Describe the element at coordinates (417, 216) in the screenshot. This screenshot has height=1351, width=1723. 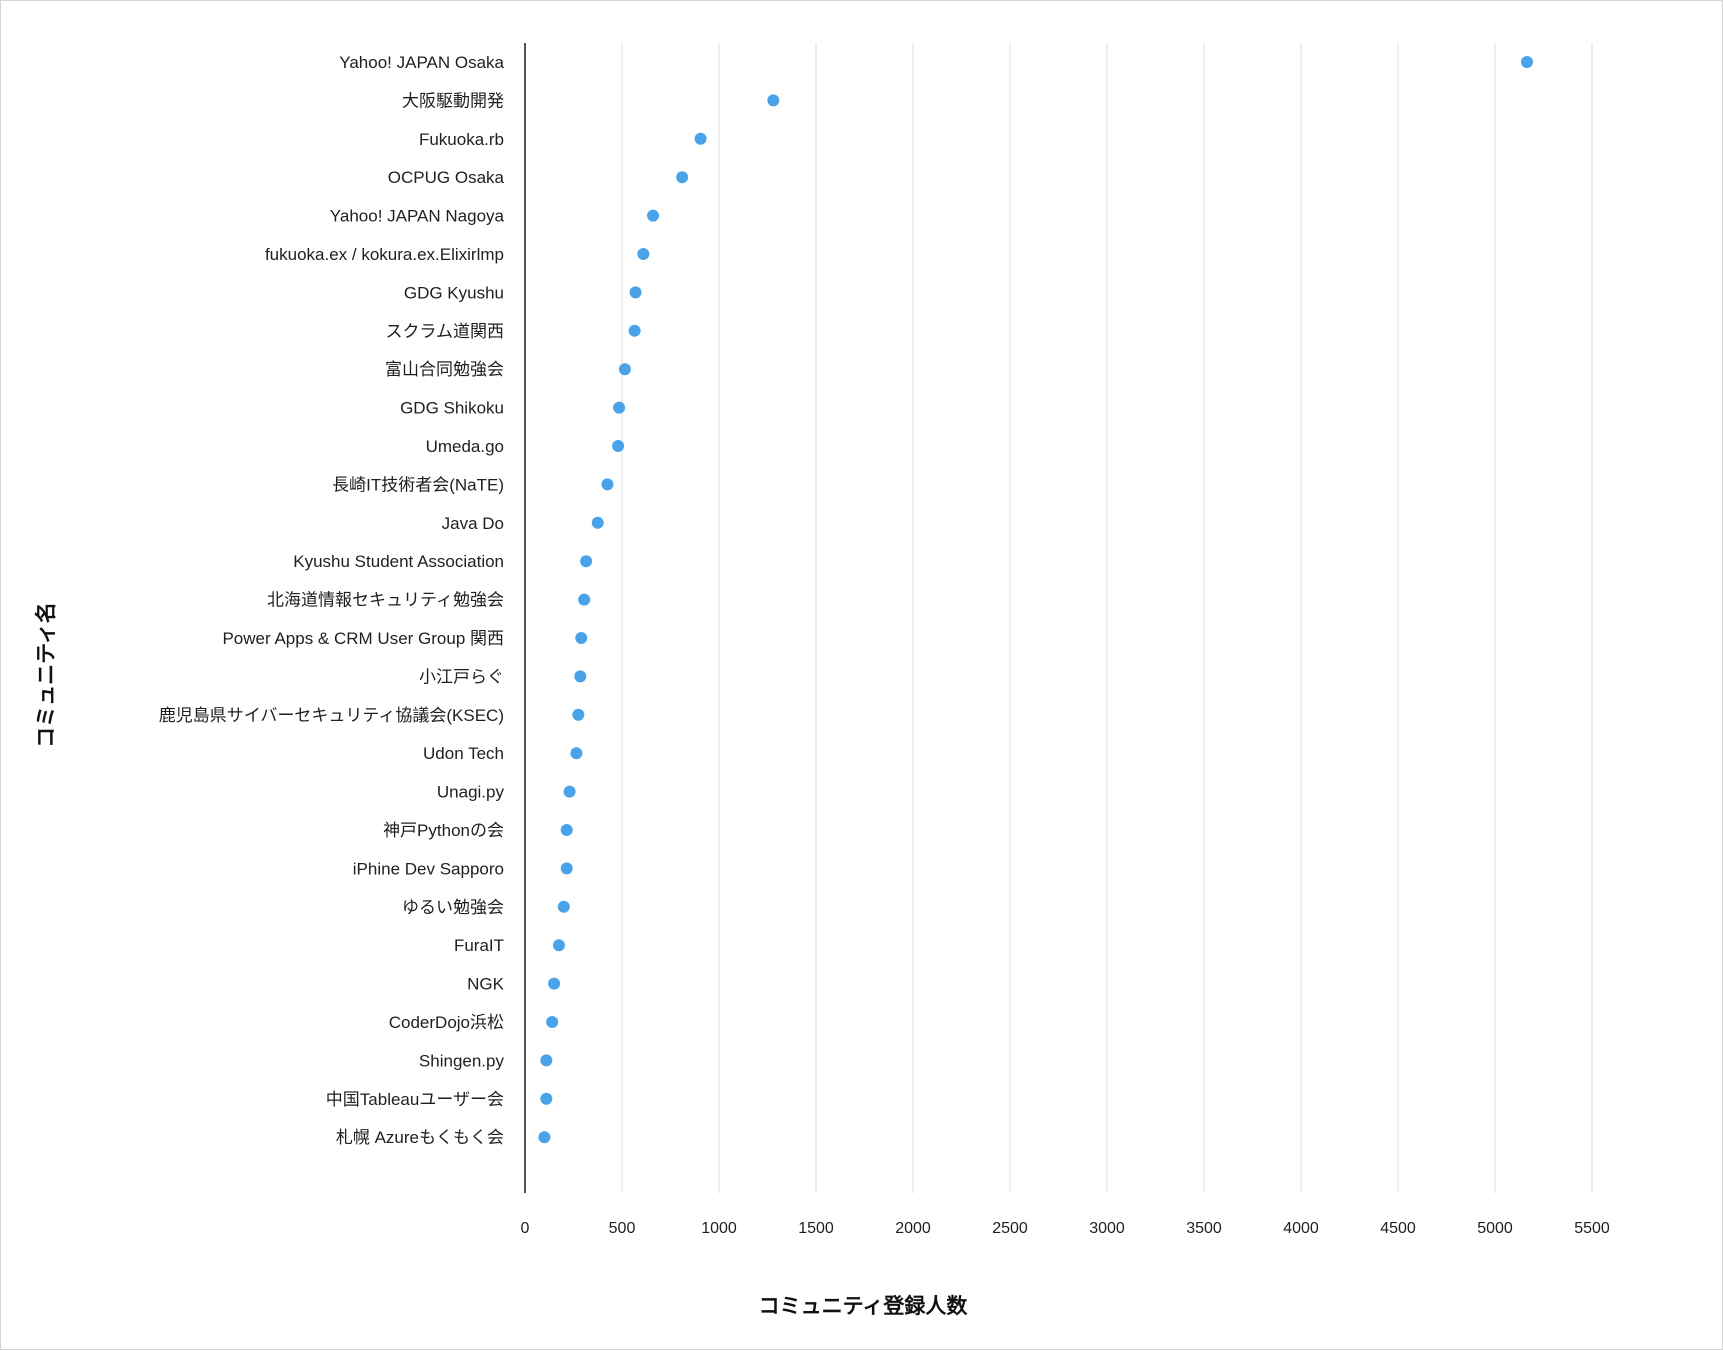
I see `category-label: Yahoo! JAPAN Nagoya` at that location.